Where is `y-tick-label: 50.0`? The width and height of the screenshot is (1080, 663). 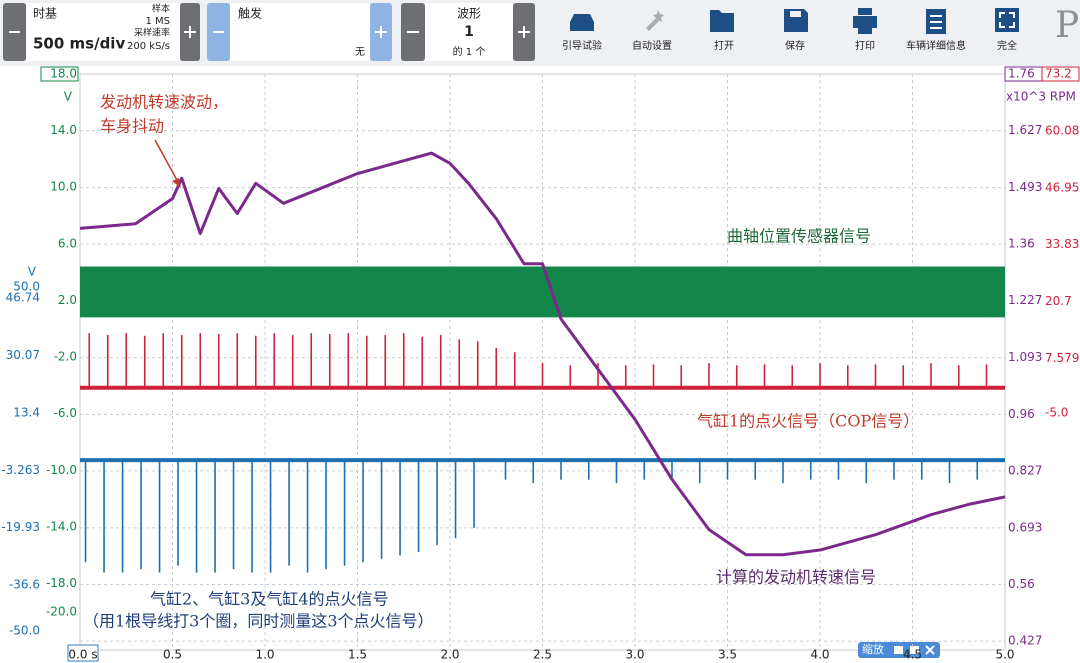
y-tick-label: 50.0 is located at coordinates (26, 286).